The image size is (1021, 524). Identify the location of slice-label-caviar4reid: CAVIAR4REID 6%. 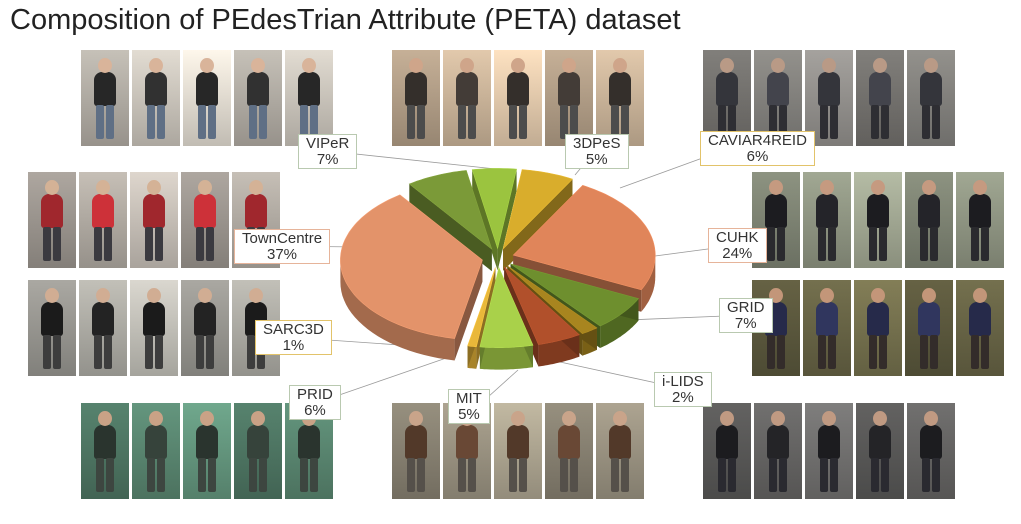
(757, 148).